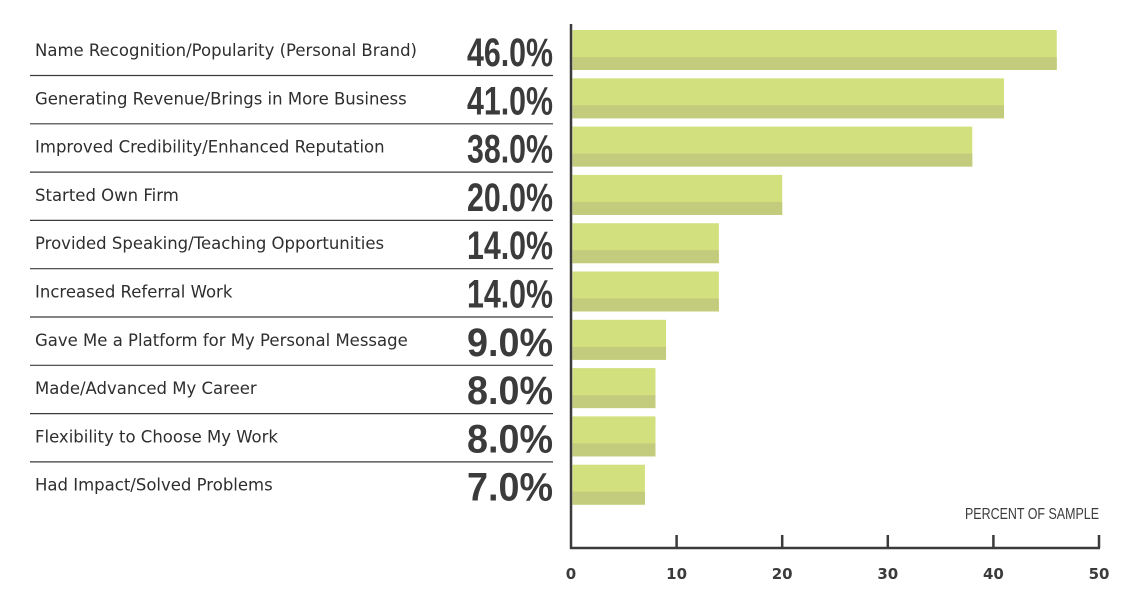 Image resolution: width=1138 pixels, height=609 pixels. What do you see at coordinates (209, 243) in the screenshot?
I see `category-label: Provided Speaking/Teaching Opportunities` at bounding box center [209, 243].